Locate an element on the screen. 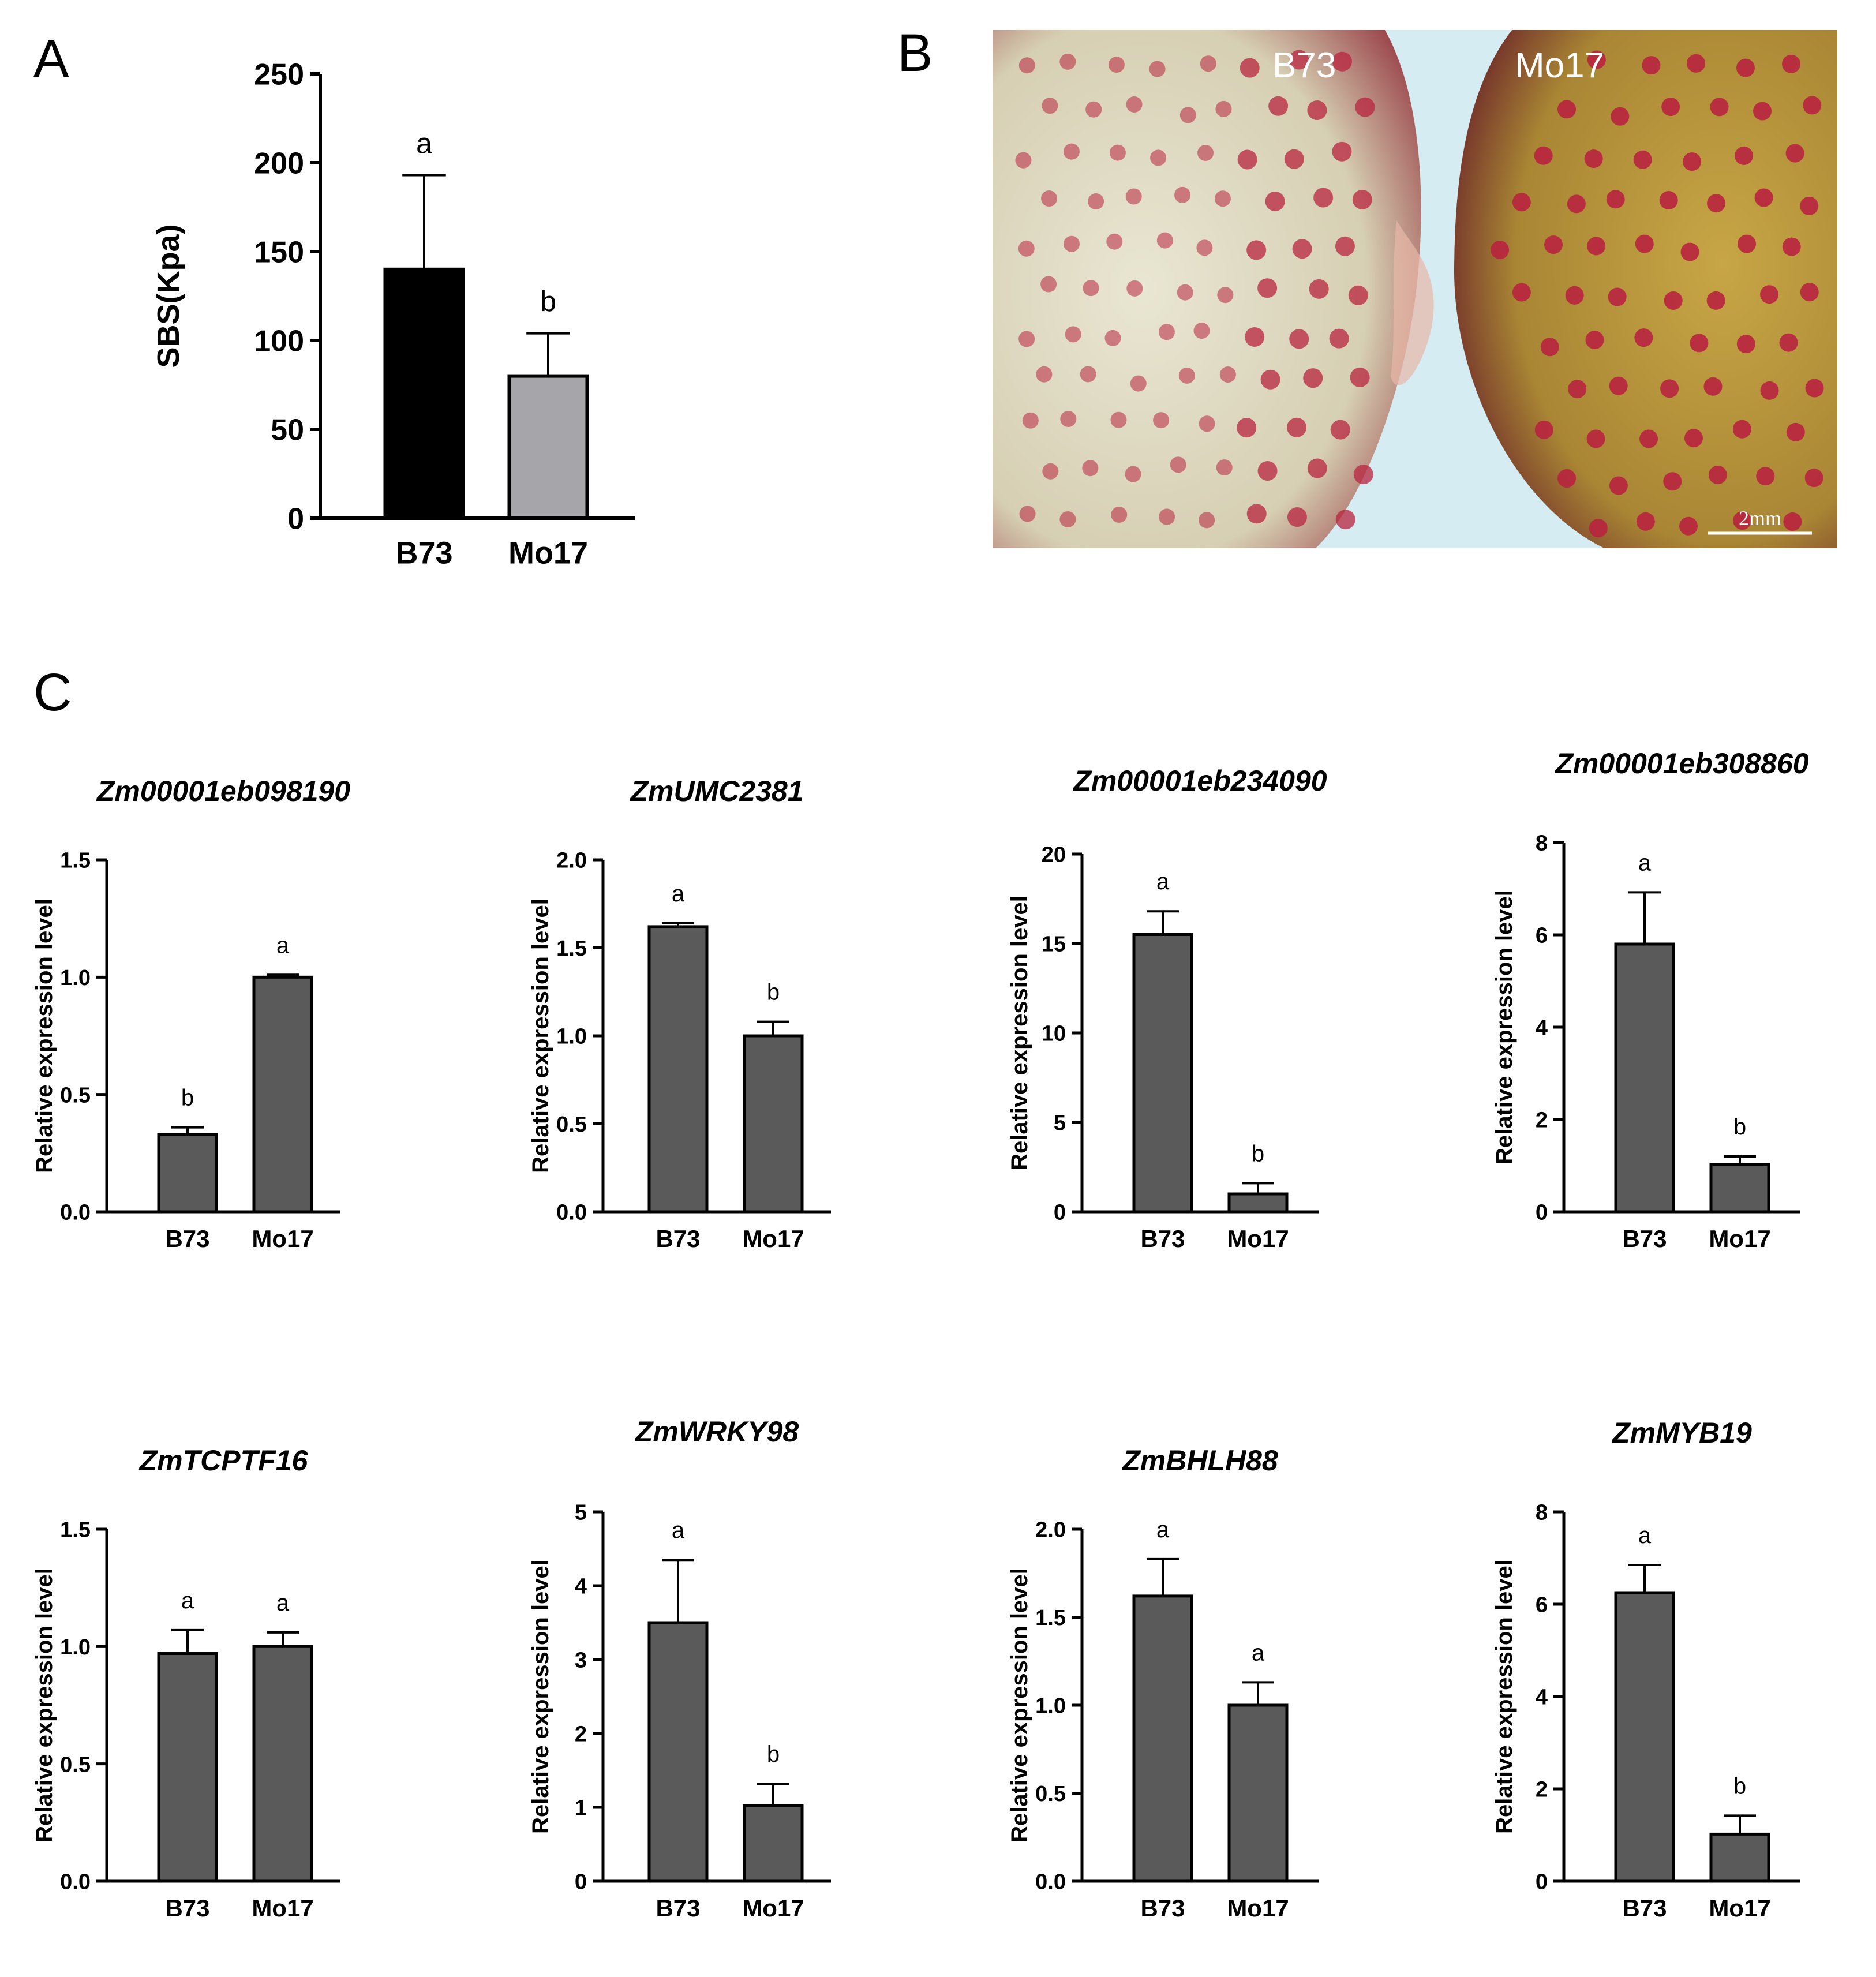  vascular-bundles is located at coordinates (1419, 294).